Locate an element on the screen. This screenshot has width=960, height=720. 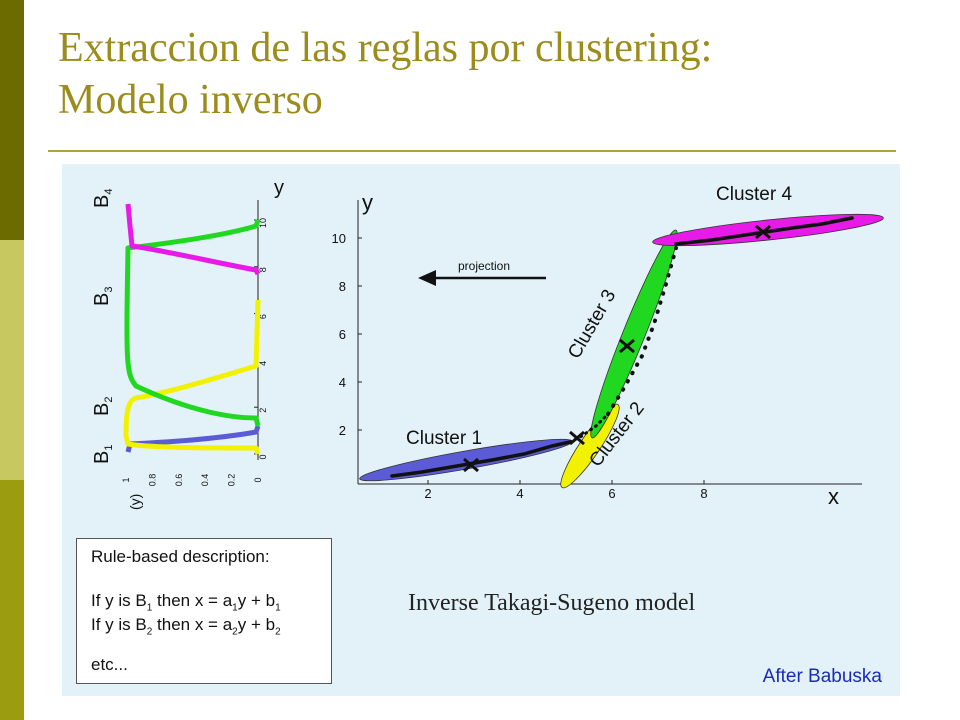
rule-2-y: y + b is located at coordinates (256, 624).